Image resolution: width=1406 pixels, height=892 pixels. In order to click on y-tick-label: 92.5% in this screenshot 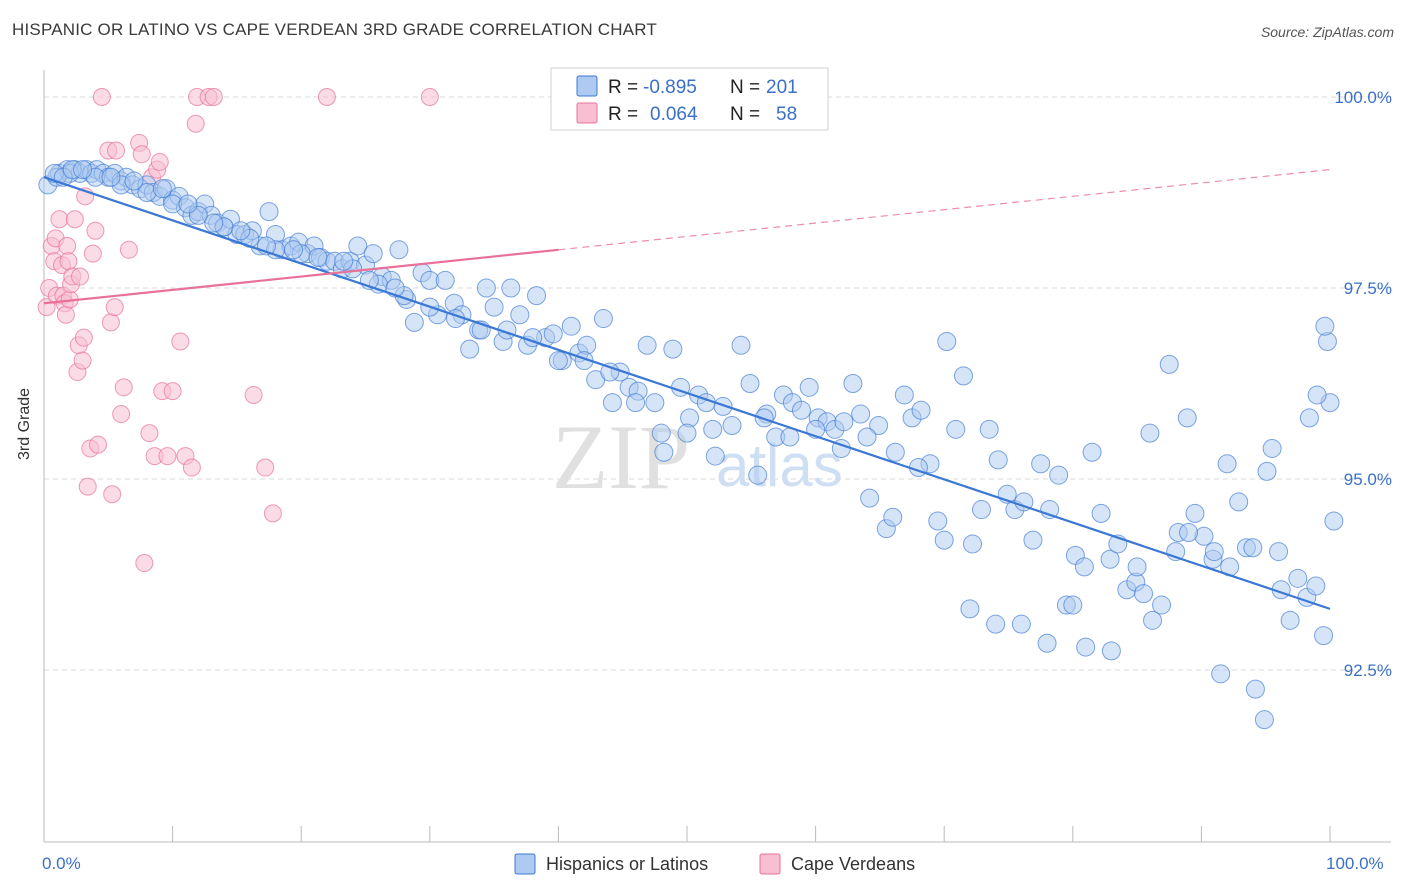, I will do `click(1368, 670)`.